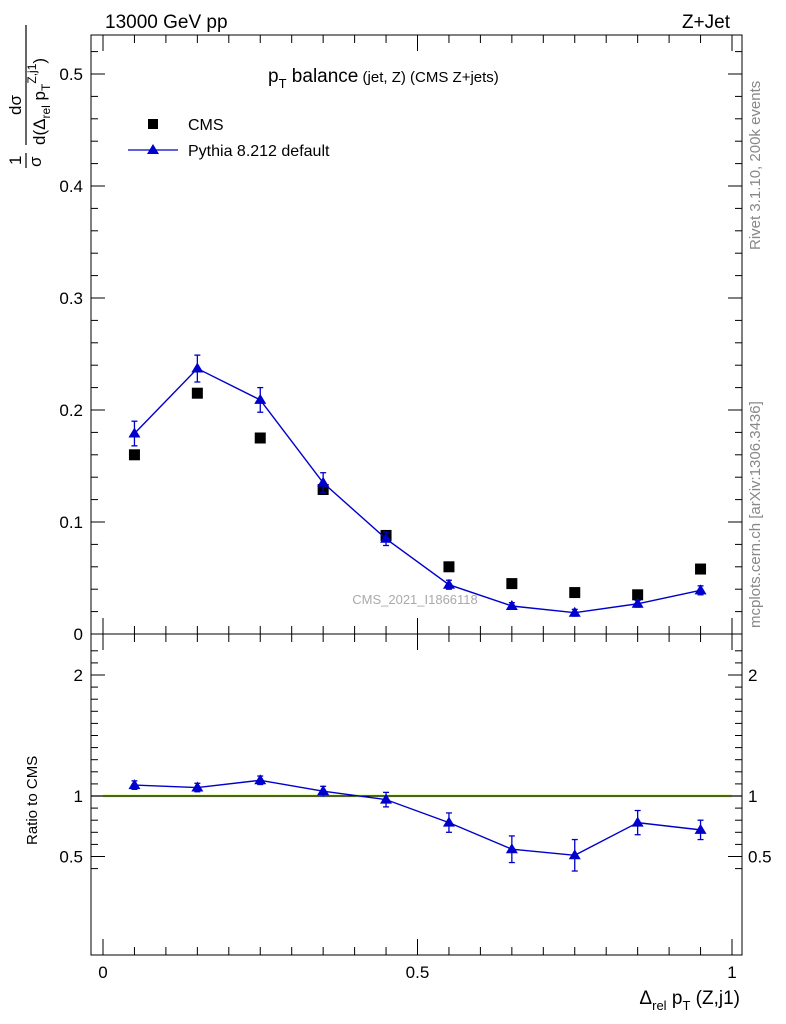 The height and width of the screenshot is (1024, 786). What do you see at coordinates (15, 105) in the screenshot?
I see `y-label-dsigma: dσ` at bounding box center [15, 105].